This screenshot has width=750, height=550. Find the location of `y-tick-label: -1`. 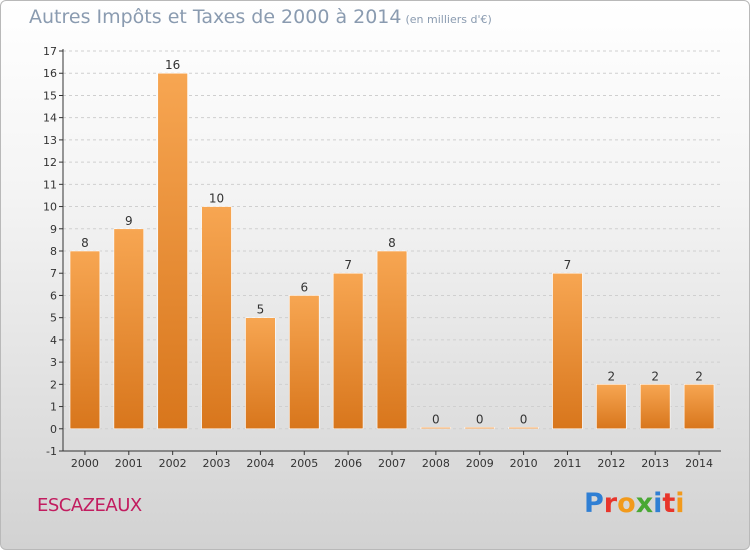

y-tick-label: -1 is located at coordinates (51, 451).